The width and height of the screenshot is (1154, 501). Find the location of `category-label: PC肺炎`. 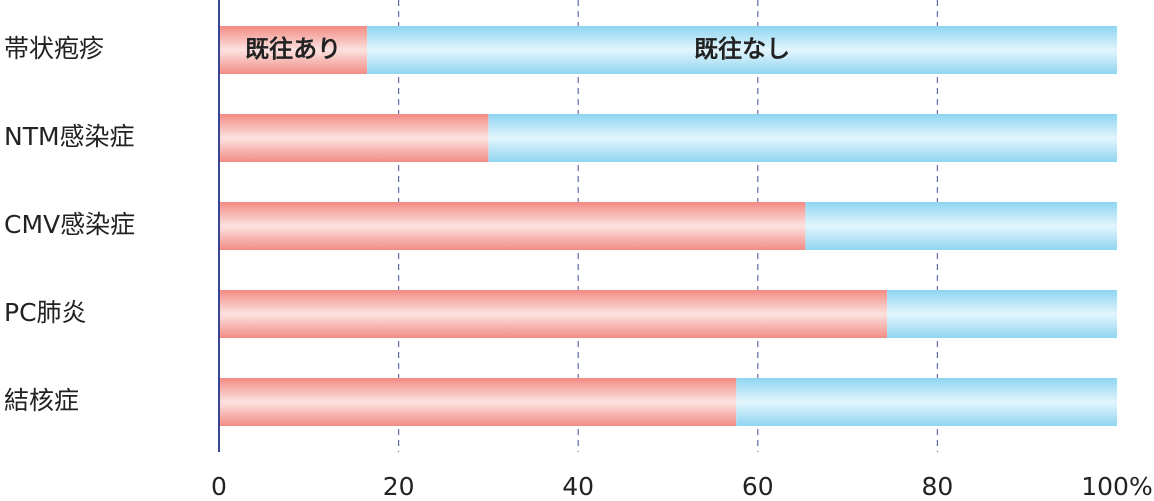

category-label: PC肺炎 is located at coordinates (45, 312).